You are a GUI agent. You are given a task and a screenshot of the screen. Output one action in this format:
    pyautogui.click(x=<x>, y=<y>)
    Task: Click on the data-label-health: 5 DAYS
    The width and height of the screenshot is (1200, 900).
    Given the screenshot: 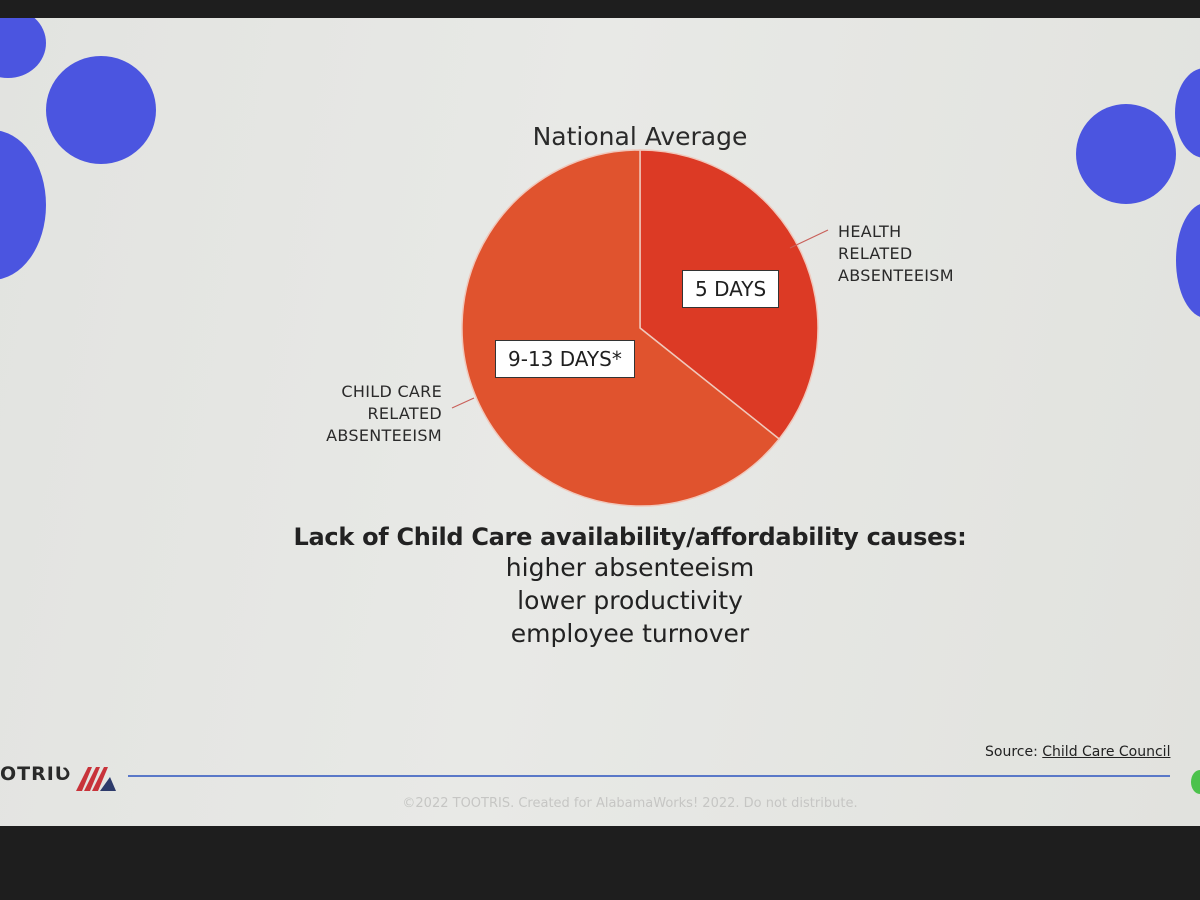 What is the action you would take?
    pyautogui.click(x=731, y=289)
    